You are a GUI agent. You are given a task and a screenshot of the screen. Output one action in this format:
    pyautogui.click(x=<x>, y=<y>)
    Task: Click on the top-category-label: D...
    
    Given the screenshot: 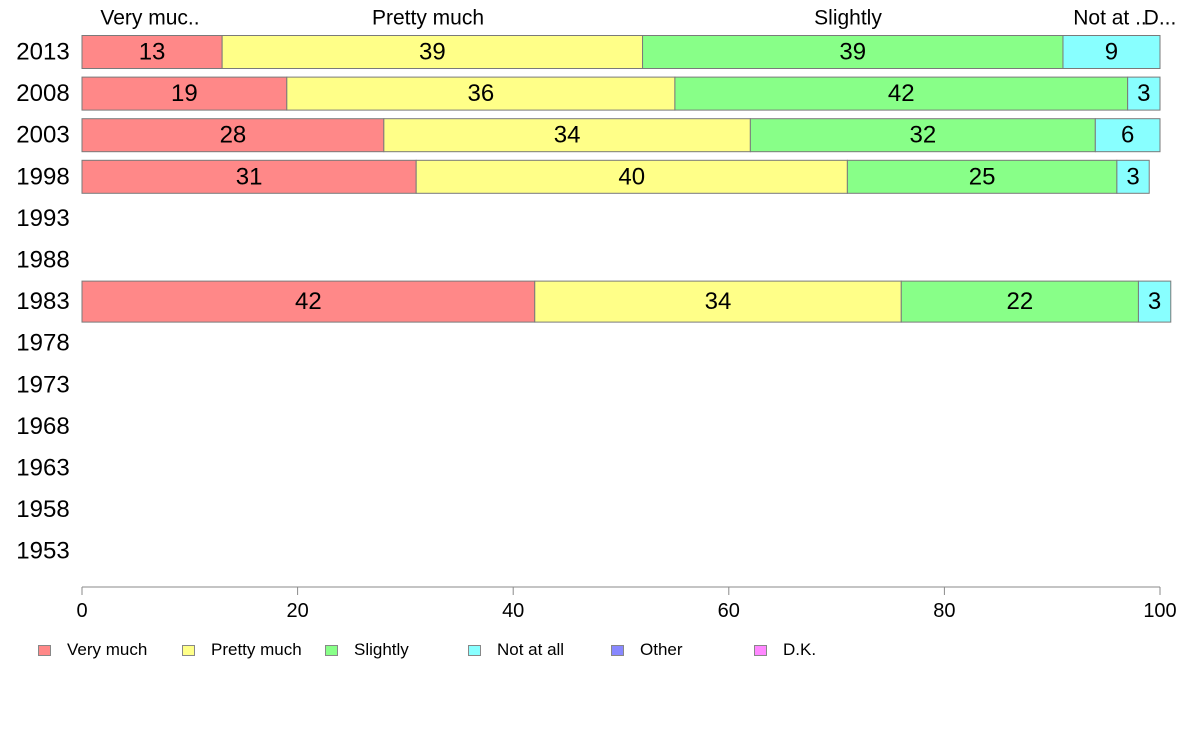 What is the action you would take?
    pyautogui.click(x=1160, y=18)
    